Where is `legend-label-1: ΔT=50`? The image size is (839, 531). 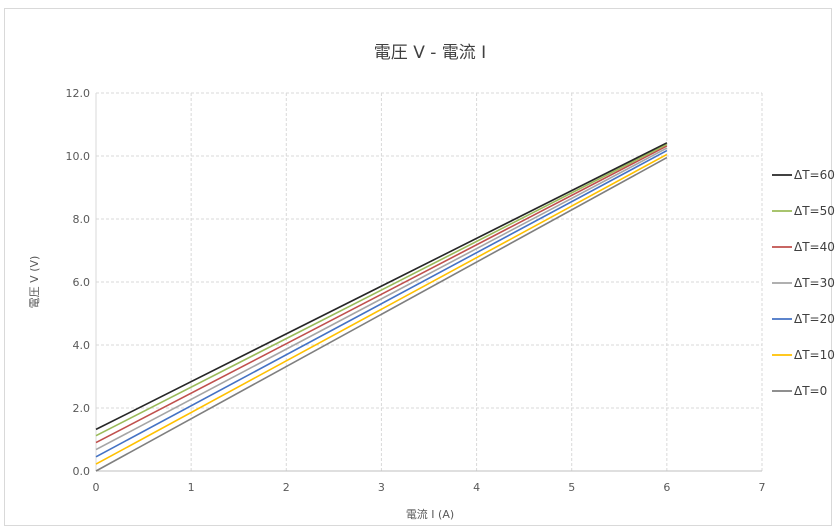 legend-label-1: ΔT=50 is located at coordinates (814, 211).